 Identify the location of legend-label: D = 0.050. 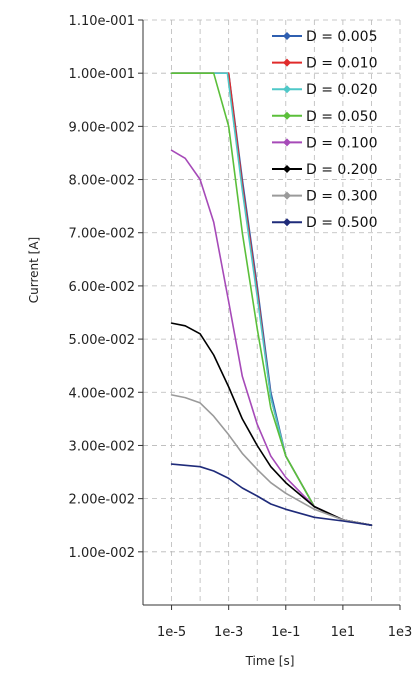
(342, 117).